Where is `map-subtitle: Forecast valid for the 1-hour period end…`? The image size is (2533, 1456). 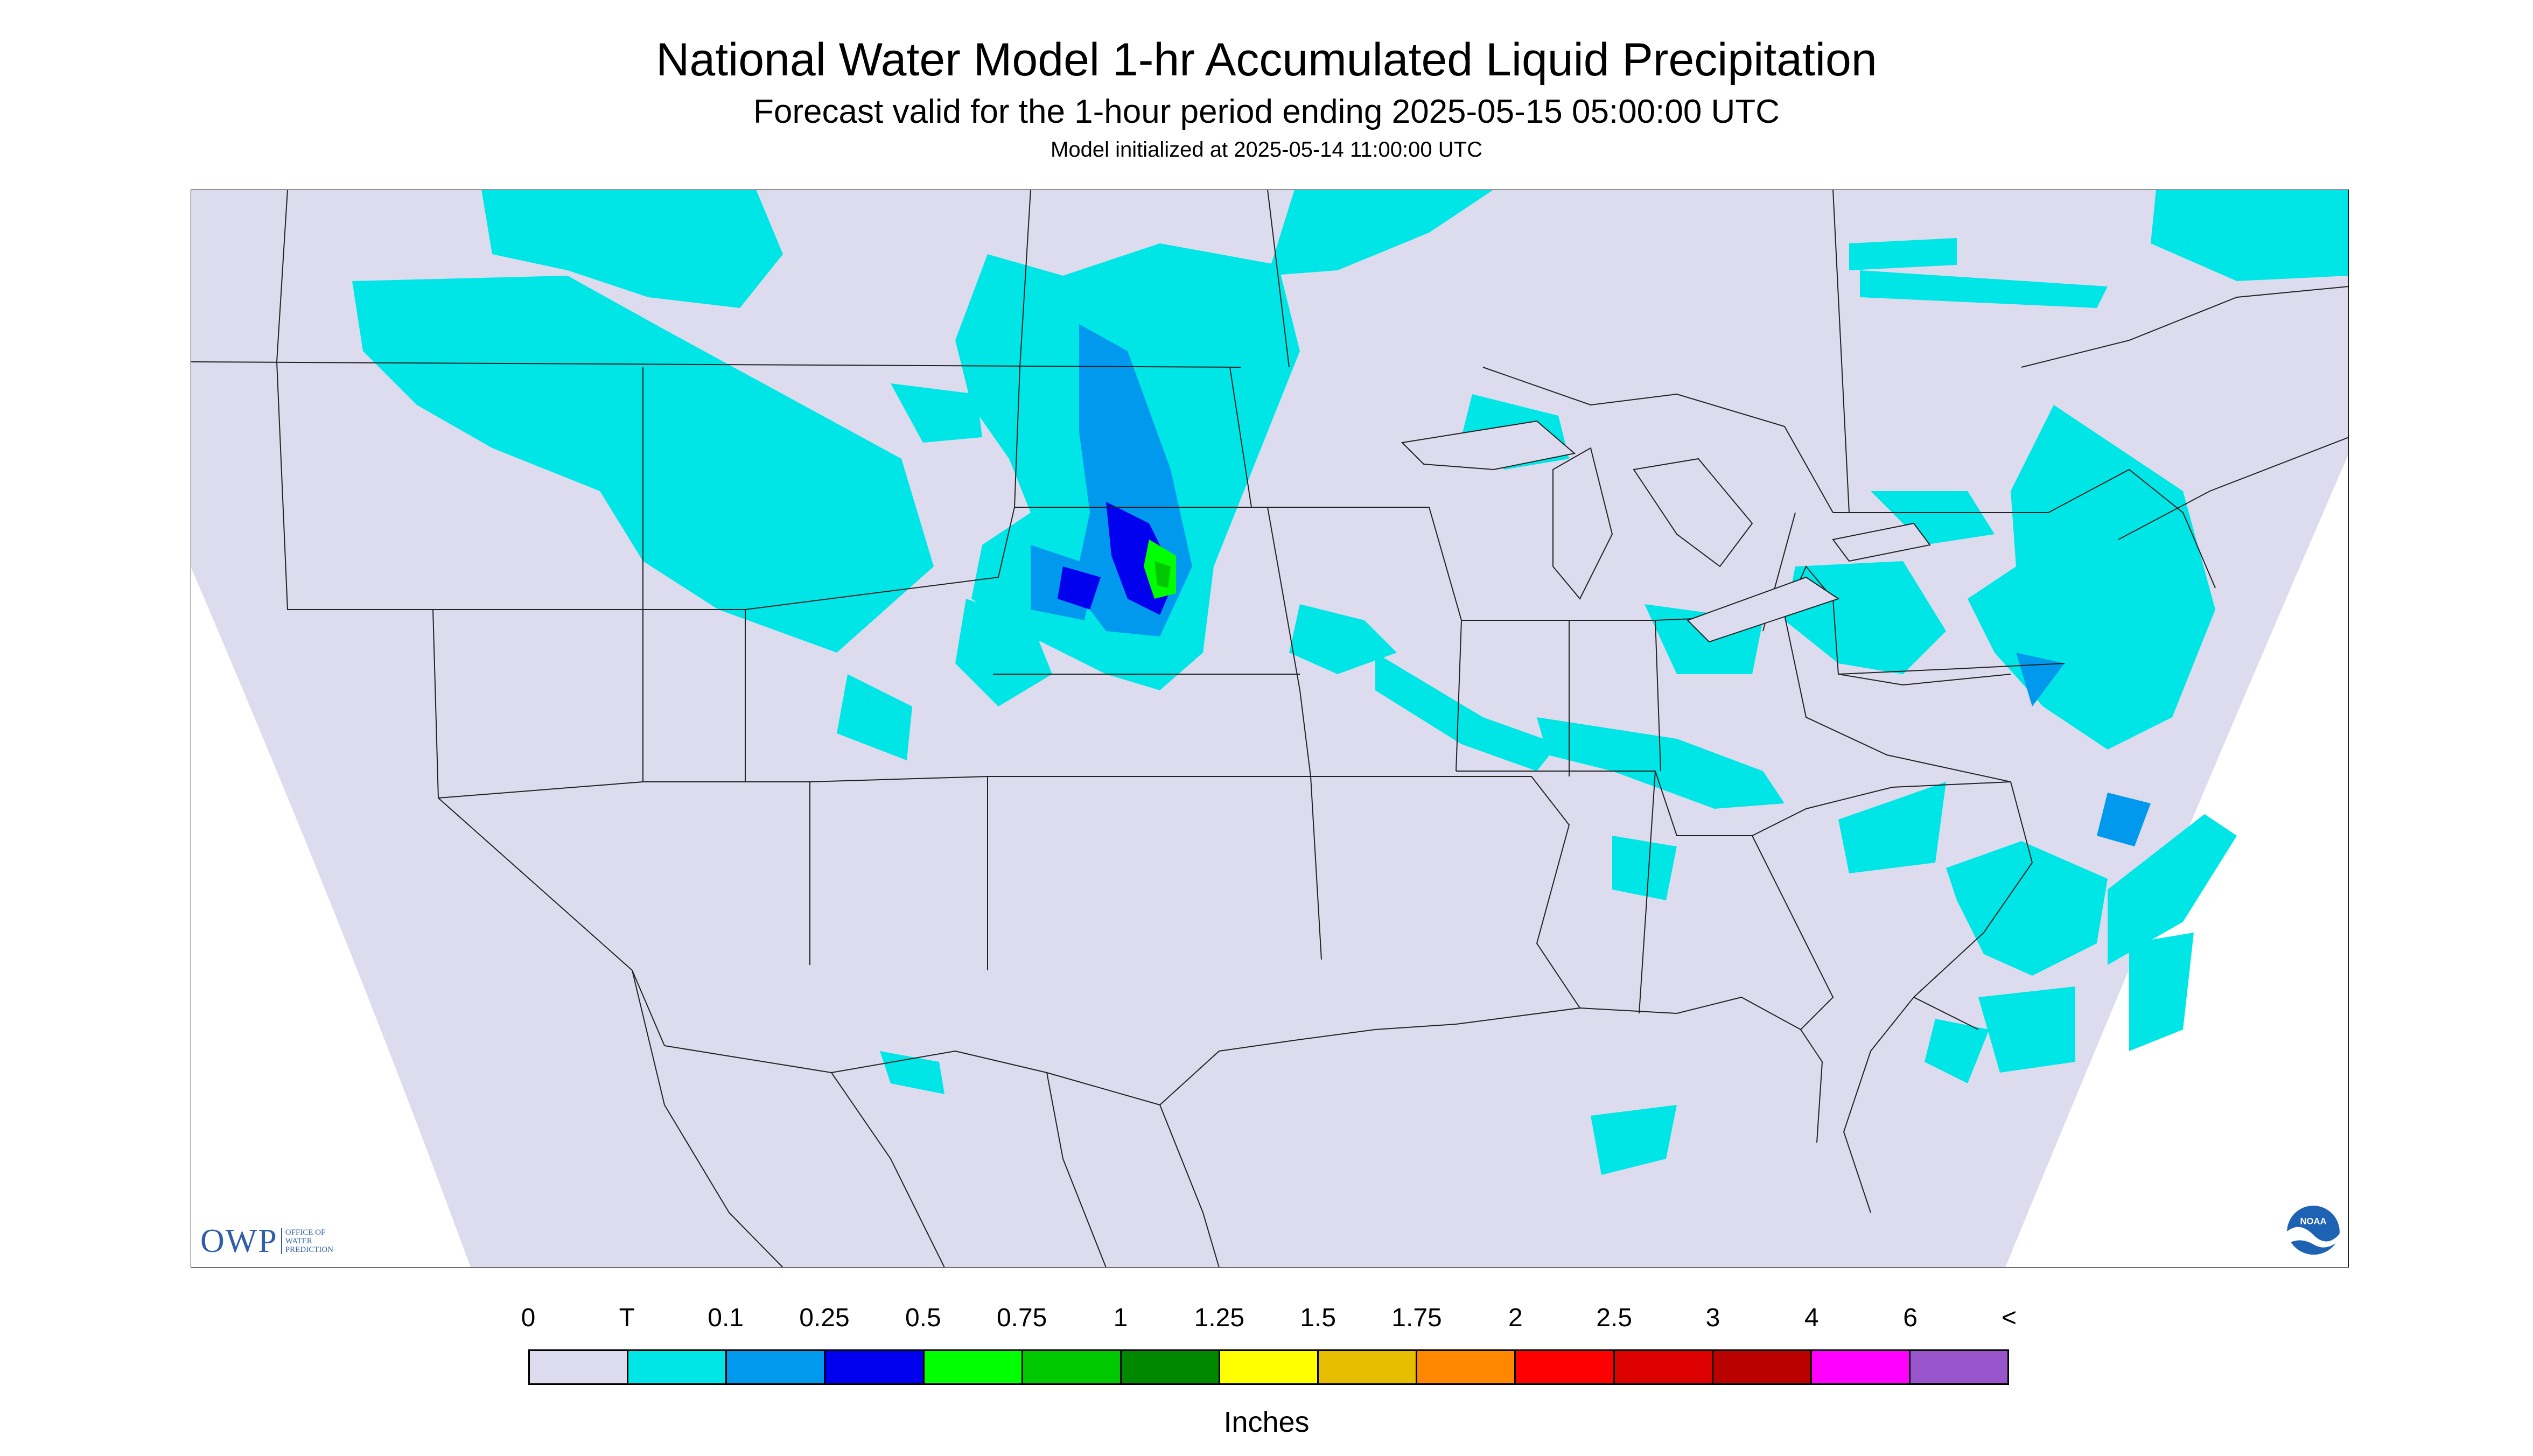
map-subtitle: Forecast valid for the 1-hour period end… is located at coordinates (1266, 111).